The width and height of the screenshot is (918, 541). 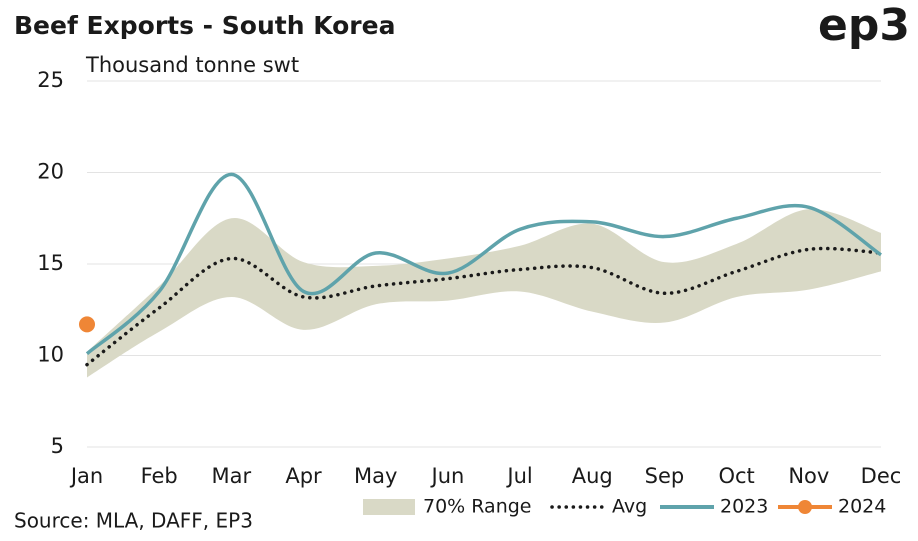 What do you see at coordinates (50, 80) in the screenshot?
I see `y-tick-label: 25` at bounding box center [50, 80].